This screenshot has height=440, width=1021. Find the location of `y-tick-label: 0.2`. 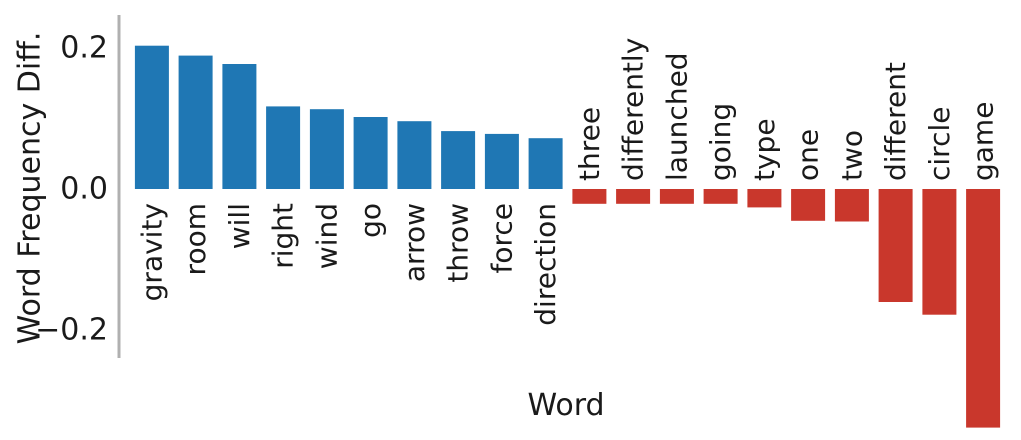

y-tick-label: 0.2 is located at coordinates (84, 47).